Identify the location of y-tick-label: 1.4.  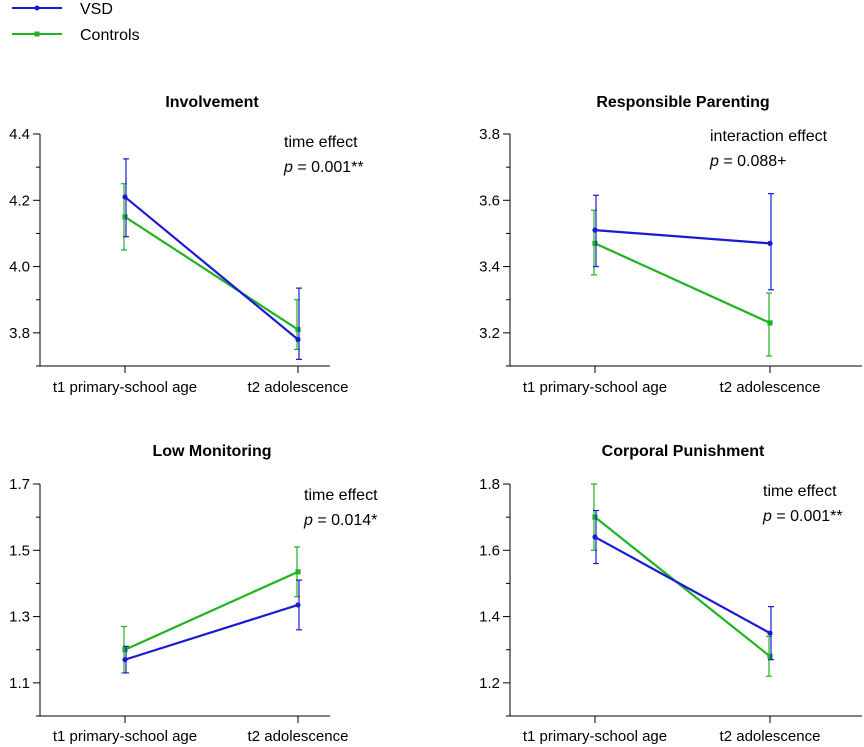
(489, 617).